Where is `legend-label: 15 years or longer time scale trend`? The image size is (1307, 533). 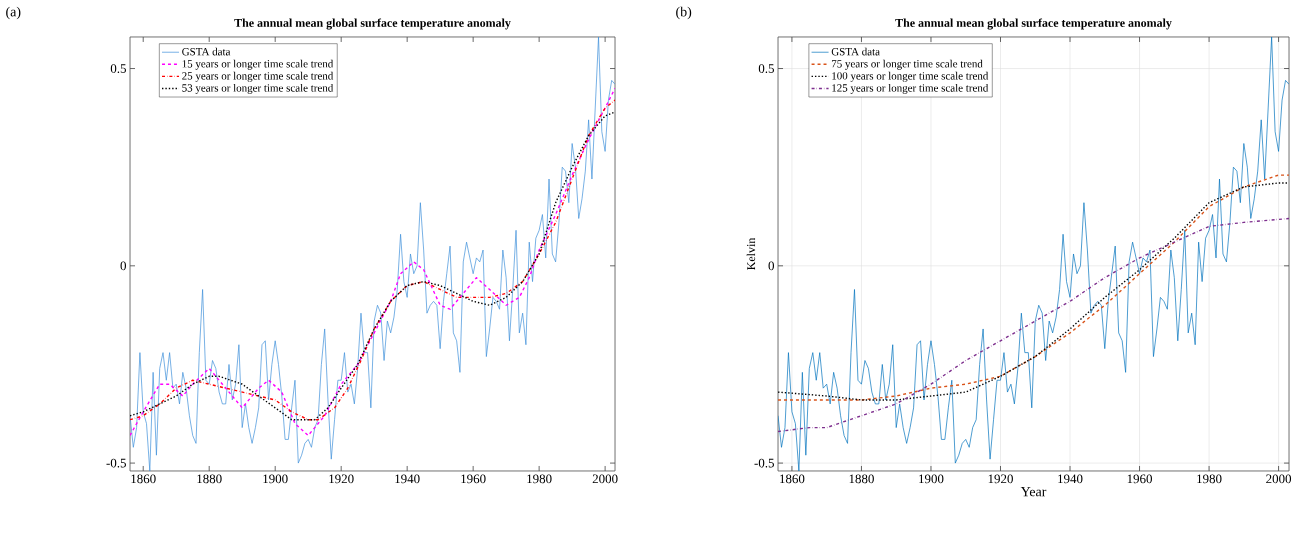 legend-label: 15 years or longer time scale trend is located at coordinates (258, 64).